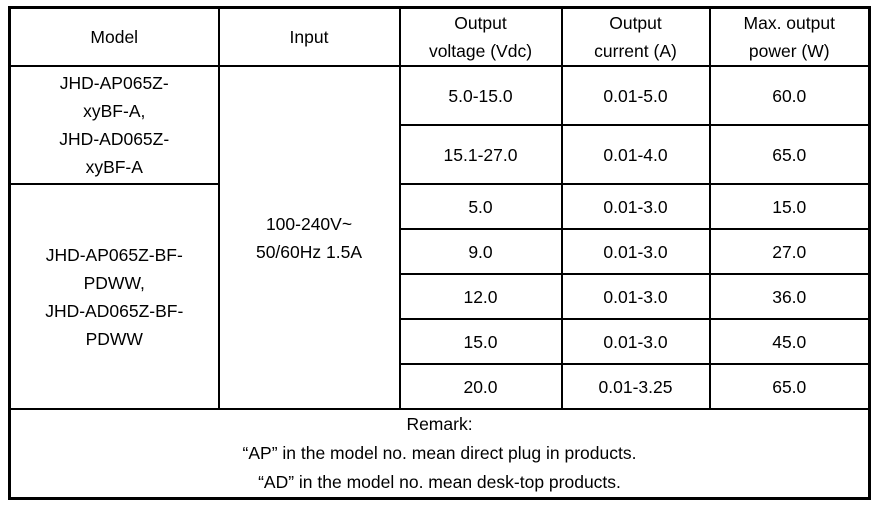 This screenshot has height=505, width=875. Describe the element at coordinates (309, 36) in the screenshot. I see `header-input: Input` at that location.